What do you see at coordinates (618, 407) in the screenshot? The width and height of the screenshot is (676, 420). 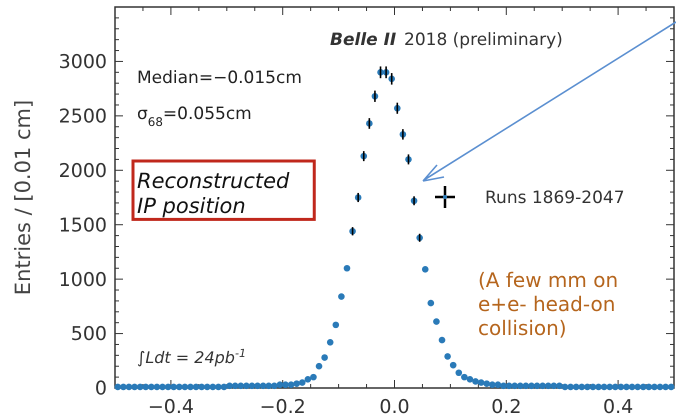 I see `x-tick-label: 0.4` at bounding box center [618, 407].